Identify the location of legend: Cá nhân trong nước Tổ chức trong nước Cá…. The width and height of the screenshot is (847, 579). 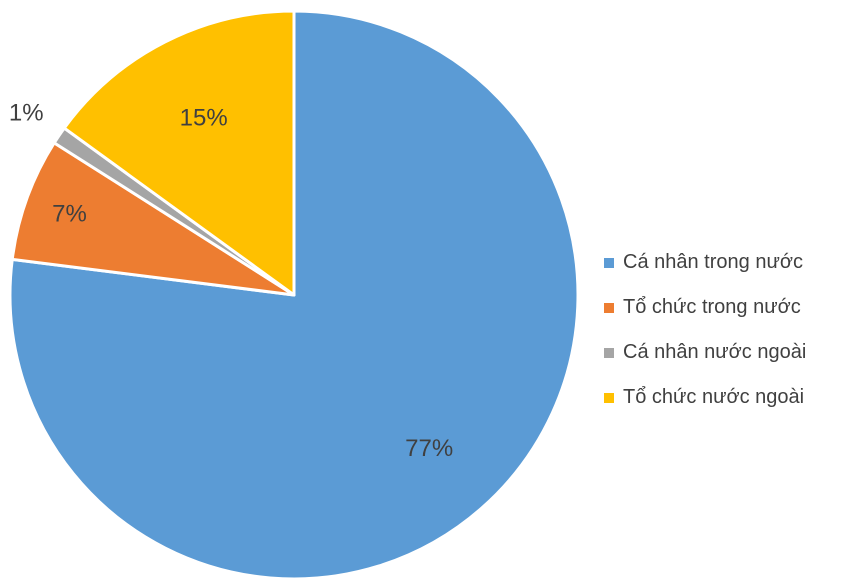
(705, 330).